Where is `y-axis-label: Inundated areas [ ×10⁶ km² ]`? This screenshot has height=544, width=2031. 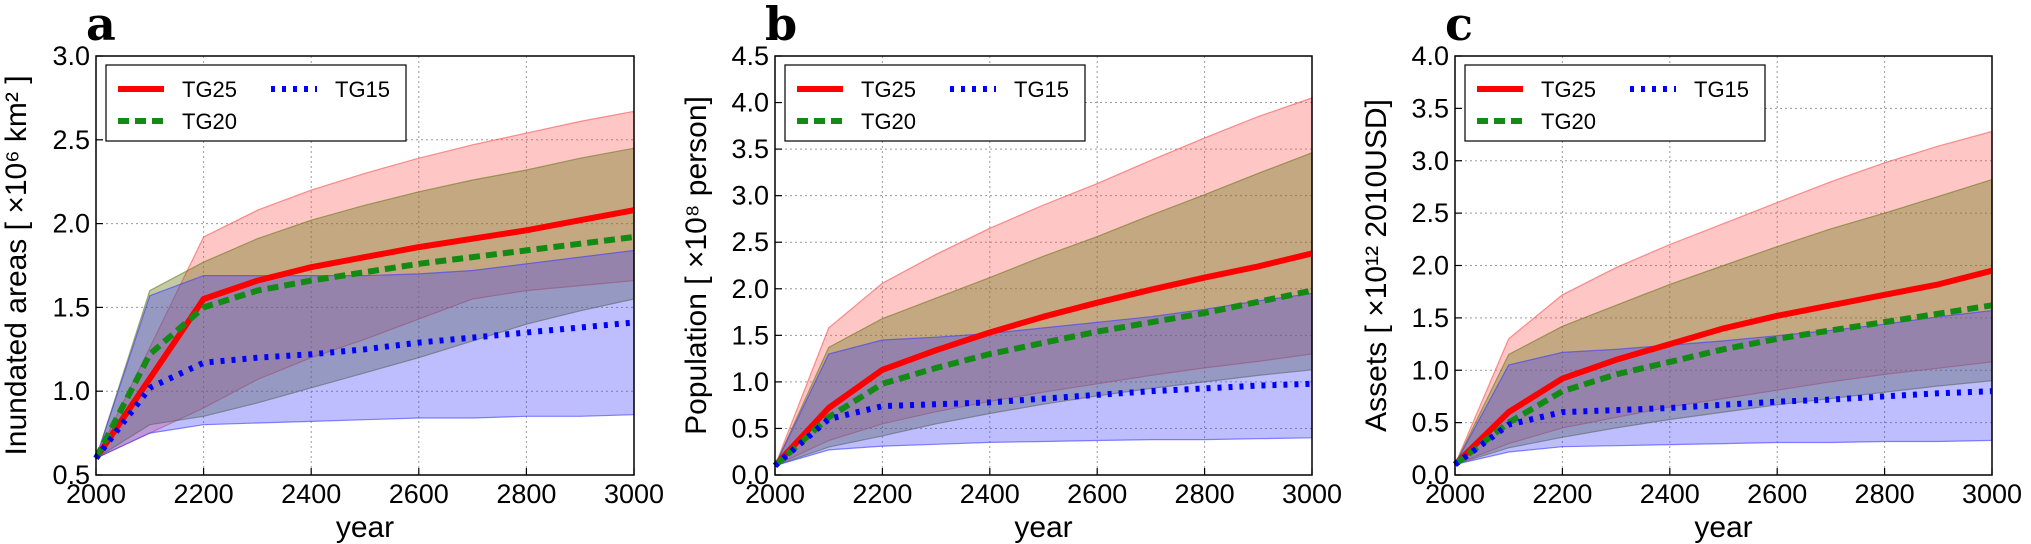
y-axis-label: Inundated areas [ ×10⁶ km² ] is located at coordinates (16, 265).